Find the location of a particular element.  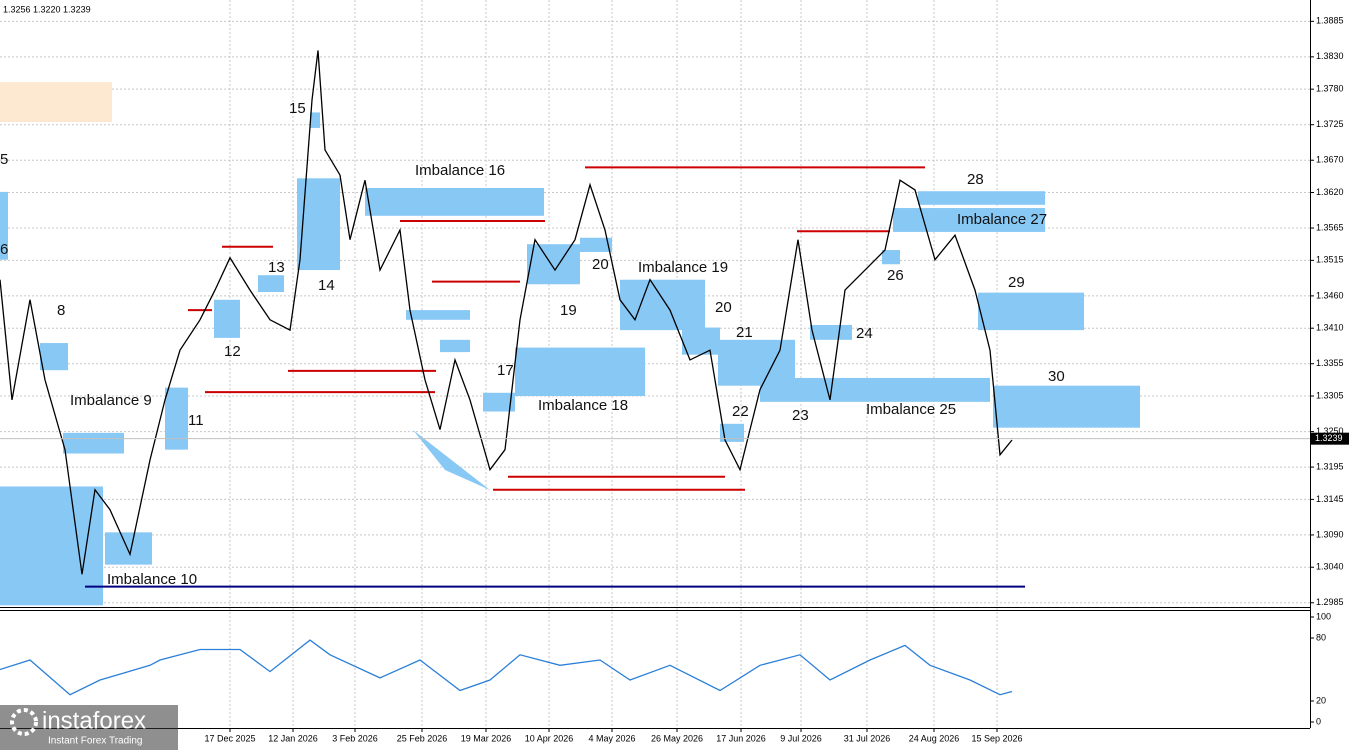

zone-label: Imbalance 25 is located at coordinates (911, 409).